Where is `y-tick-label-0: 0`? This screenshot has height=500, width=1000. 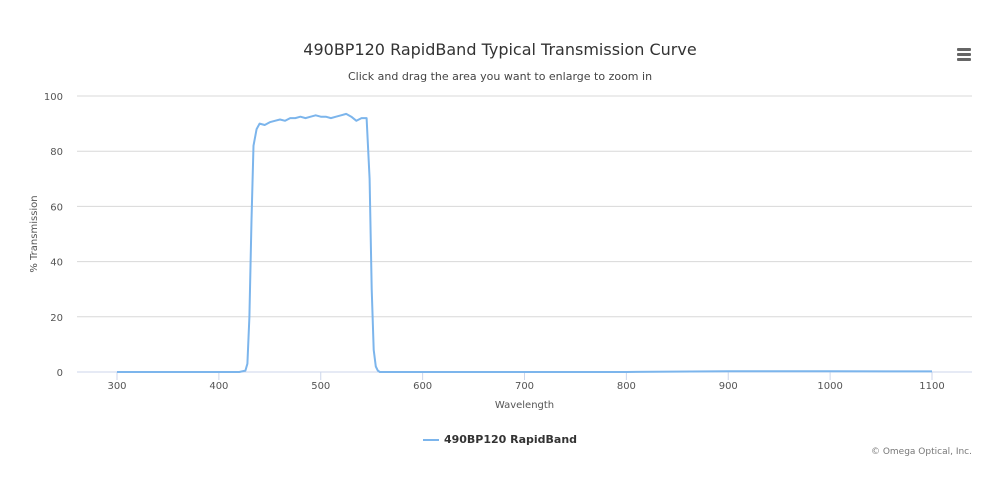 y-tick-label-0: 0 is located at coordinates (60, 373).